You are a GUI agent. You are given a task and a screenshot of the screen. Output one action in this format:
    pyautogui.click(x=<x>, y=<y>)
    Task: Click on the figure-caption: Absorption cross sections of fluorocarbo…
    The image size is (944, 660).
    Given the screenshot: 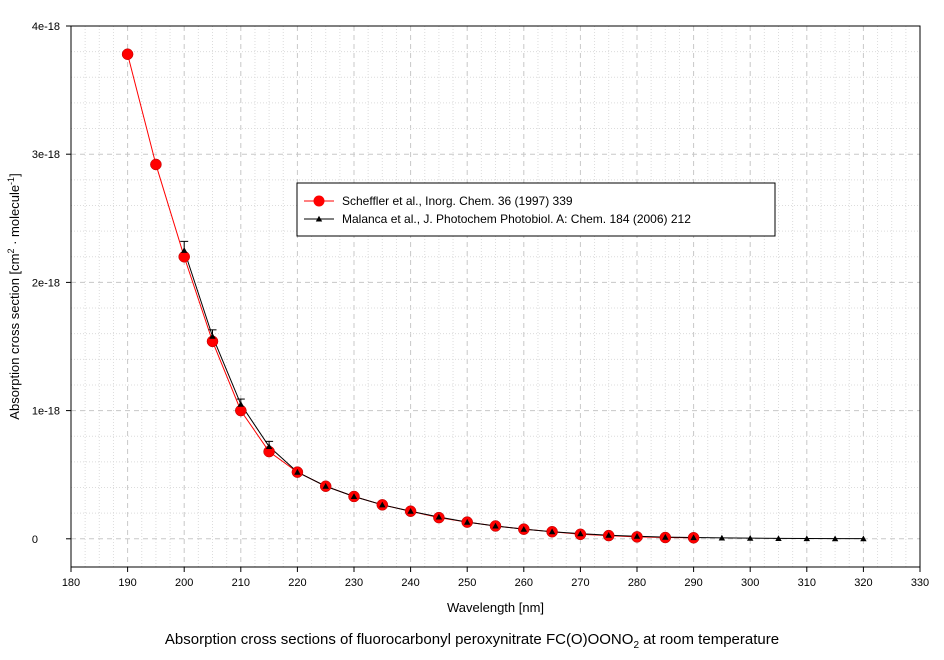 What is the action you would take?
    pyautogui.click(x=472, y=641)
    